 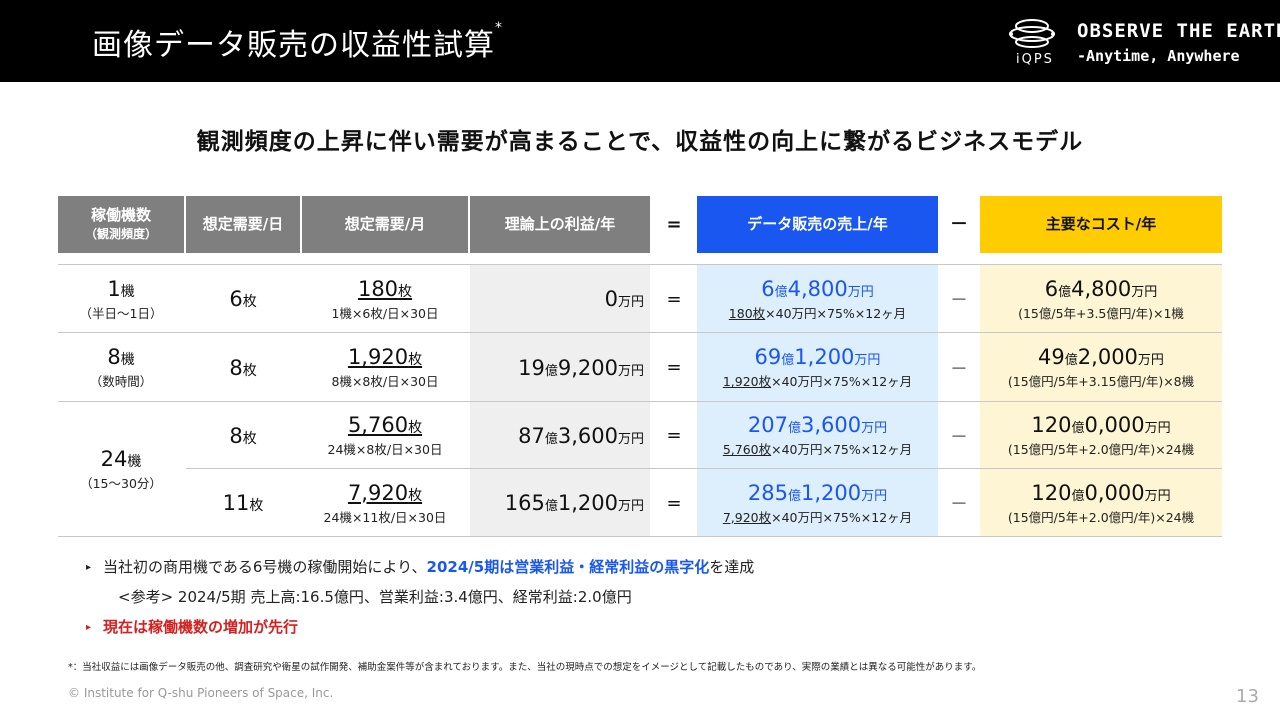 What do you see at coordinates (297, 41) in the screenshot?
I see `page-title: 画像データ販売の収益性試算*` at bounding box center [297, 41].